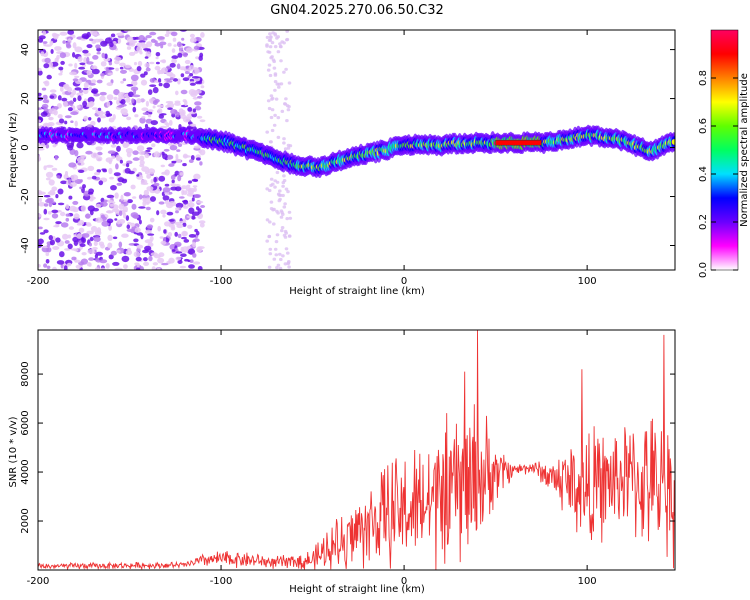 The image size is (750, 600). I want to click on spectrogram-y-tick-label: -40, so click(25, 245).